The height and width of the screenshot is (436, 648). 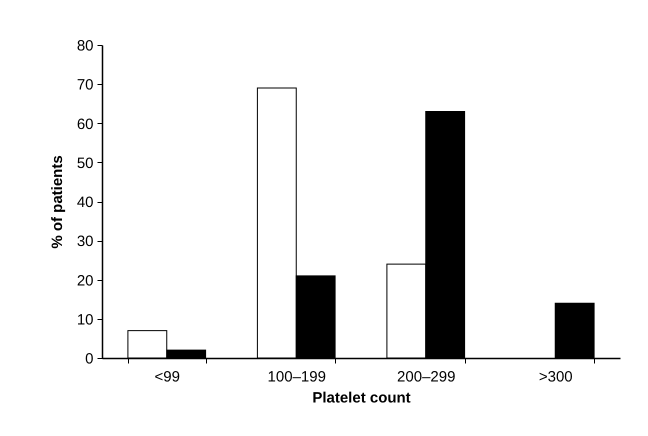 What do you see at coordinates (555, 377) in the screenshot?
I see `x-tick-label: >300` at bounding box center [555, 377].